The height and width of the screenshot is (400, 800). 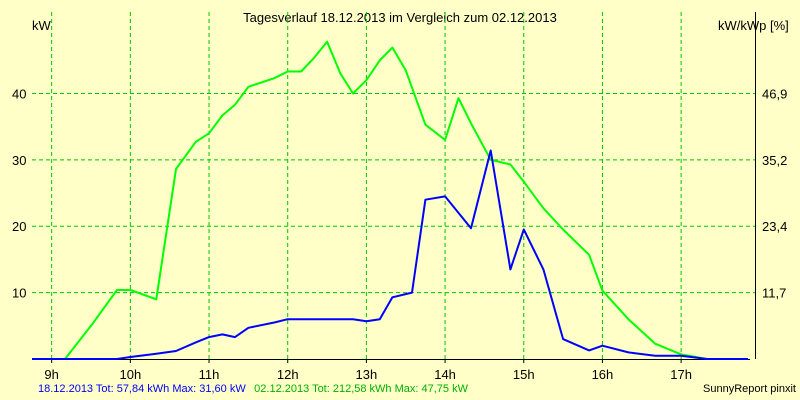 What do you see at coordinates (288, 374) in the screenshot?
I see `x-tick-label-3: 12h` at bounding box center [288, 374].